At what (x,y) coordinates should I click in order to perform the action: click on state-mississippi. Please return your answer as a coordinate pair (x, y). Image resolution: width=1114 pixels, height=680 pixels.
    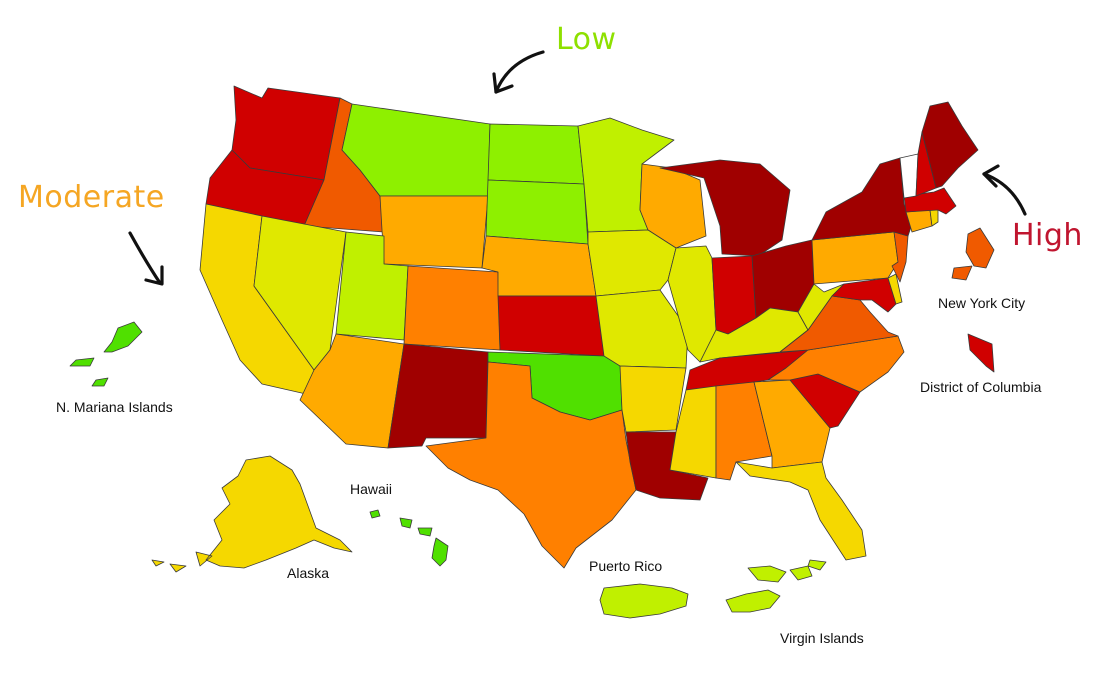
    Looking at the image, I should click on (693, 432).